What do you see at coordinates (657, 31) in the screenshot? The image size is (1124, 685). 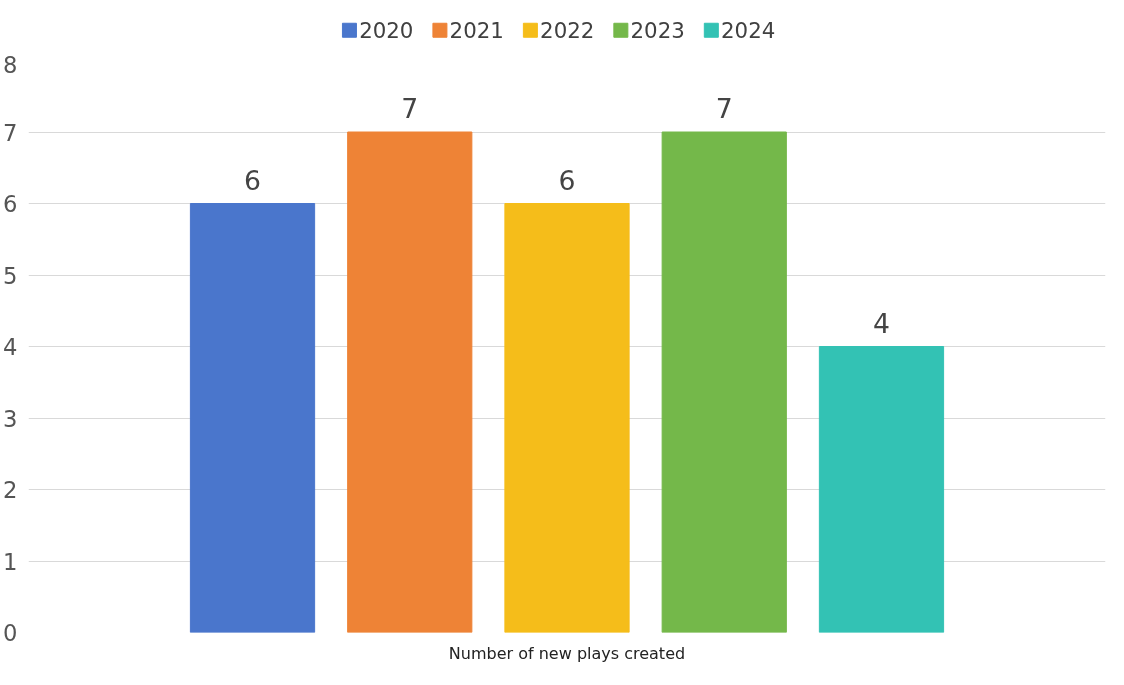 I see `legend-label: 2023` at bounding box center [657, 31].